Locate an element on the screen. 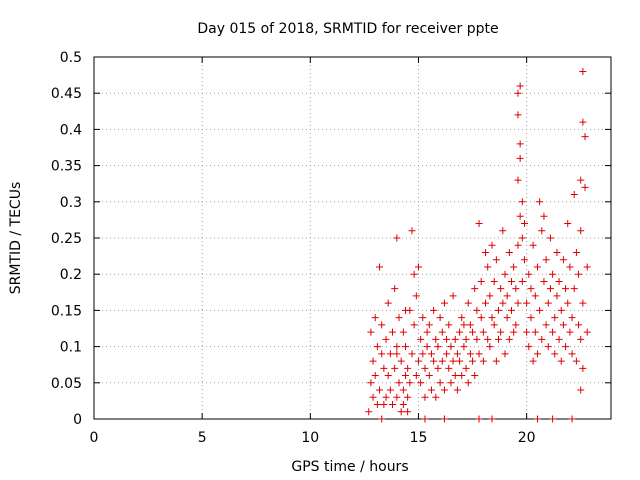 The image size is (640, 480). y-tick-label: 0.2 is located at coordinates (71, 275).